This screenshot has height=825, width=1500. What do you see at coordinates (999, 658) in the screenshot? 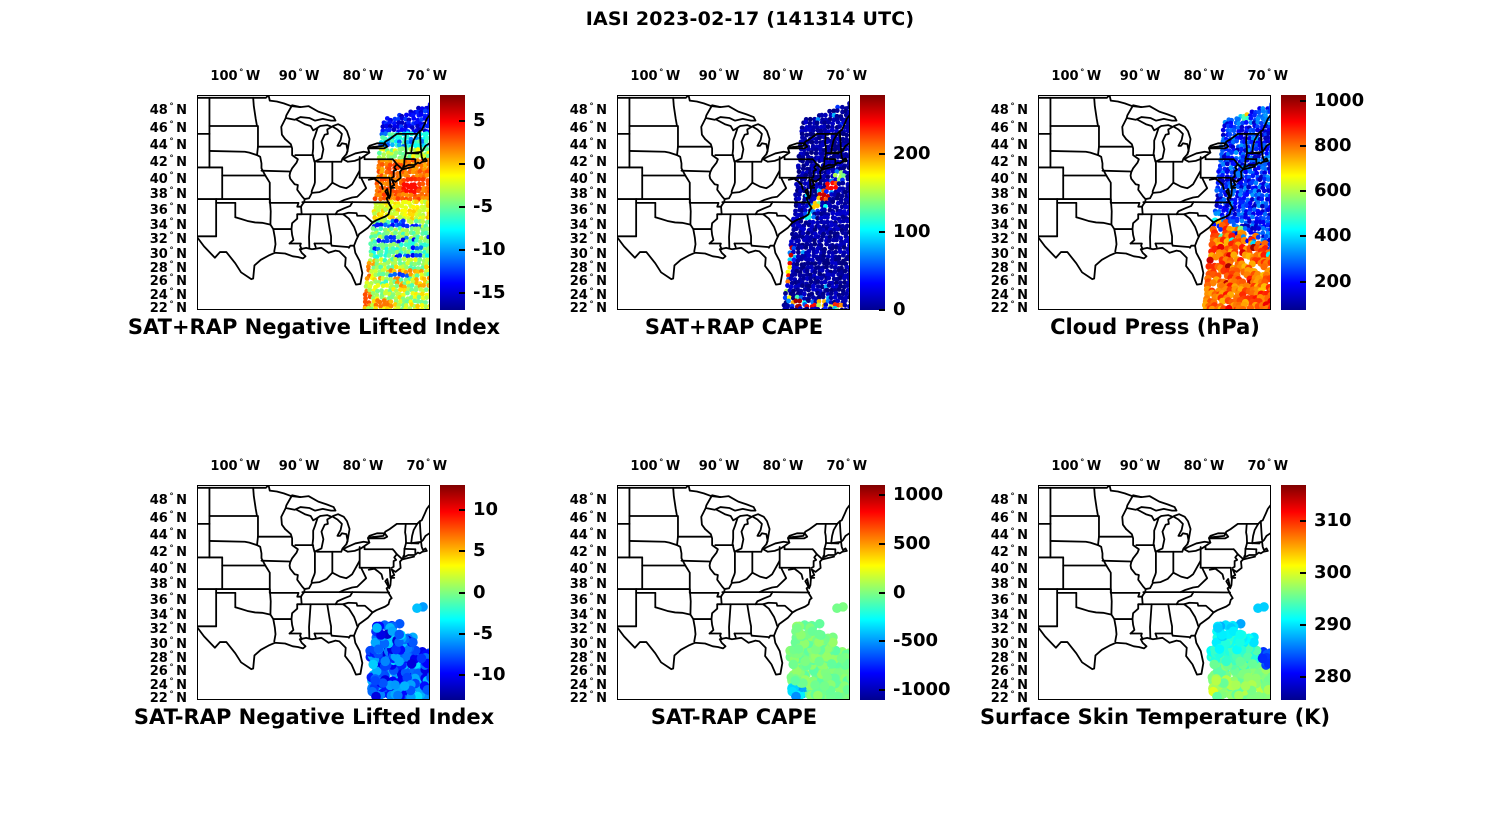
I see `tick-number: 28` at bounding box center [999, 658].